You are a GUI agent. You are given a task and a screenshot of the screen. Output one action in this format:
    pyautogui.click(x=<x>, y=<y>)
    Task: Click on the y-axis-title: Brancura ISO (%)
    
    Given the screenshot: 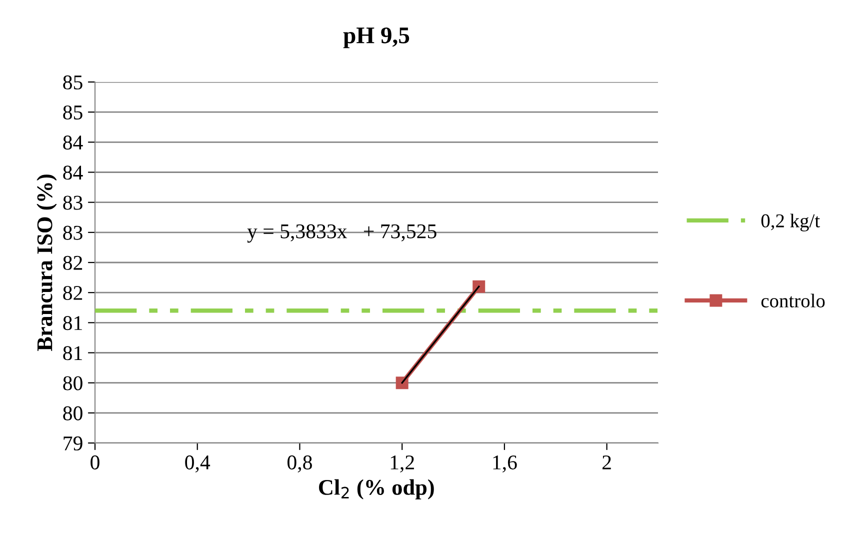 What is the action you would take?
    pyautogui.click(x=46, y=263)
    